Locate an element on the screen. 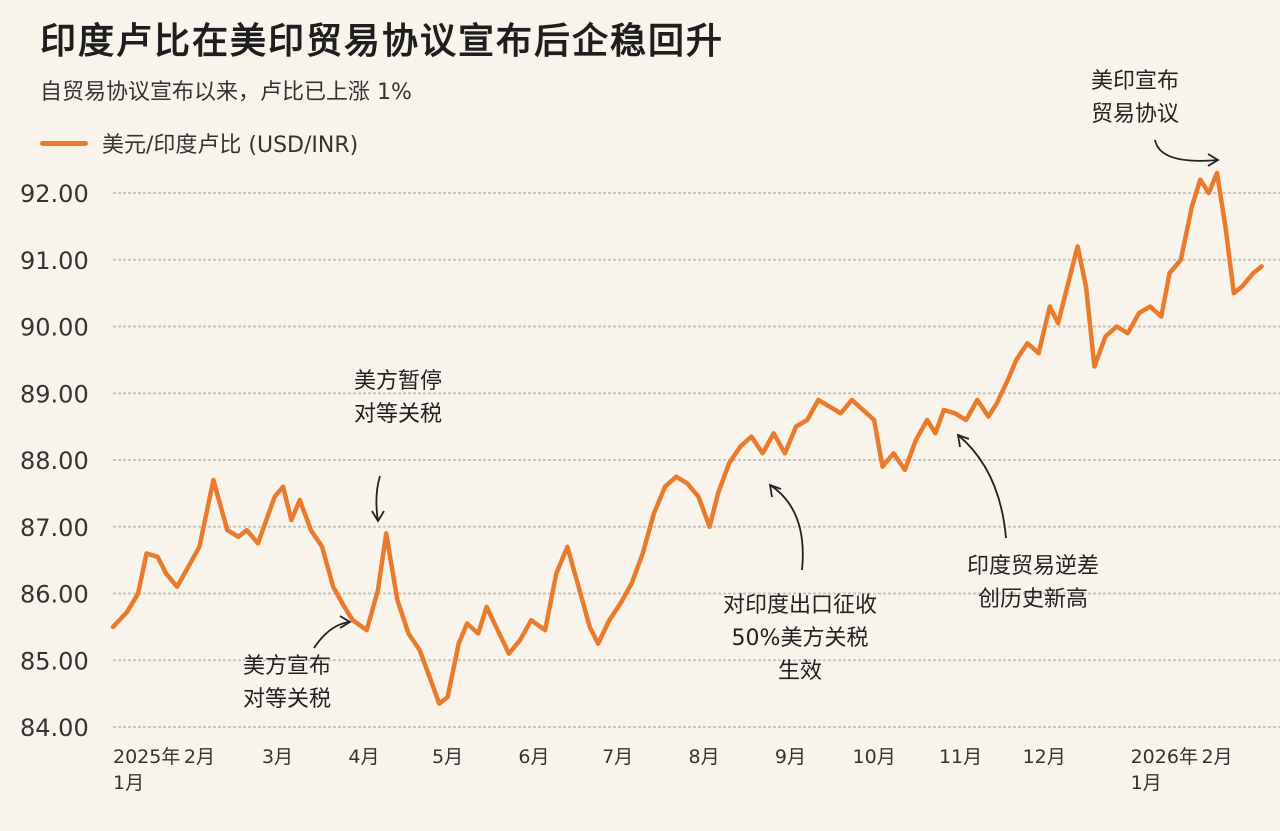 The width and height of the screenshot is (1280, 831). x-tick-label: 9月 is located at coordinates (790, 757).